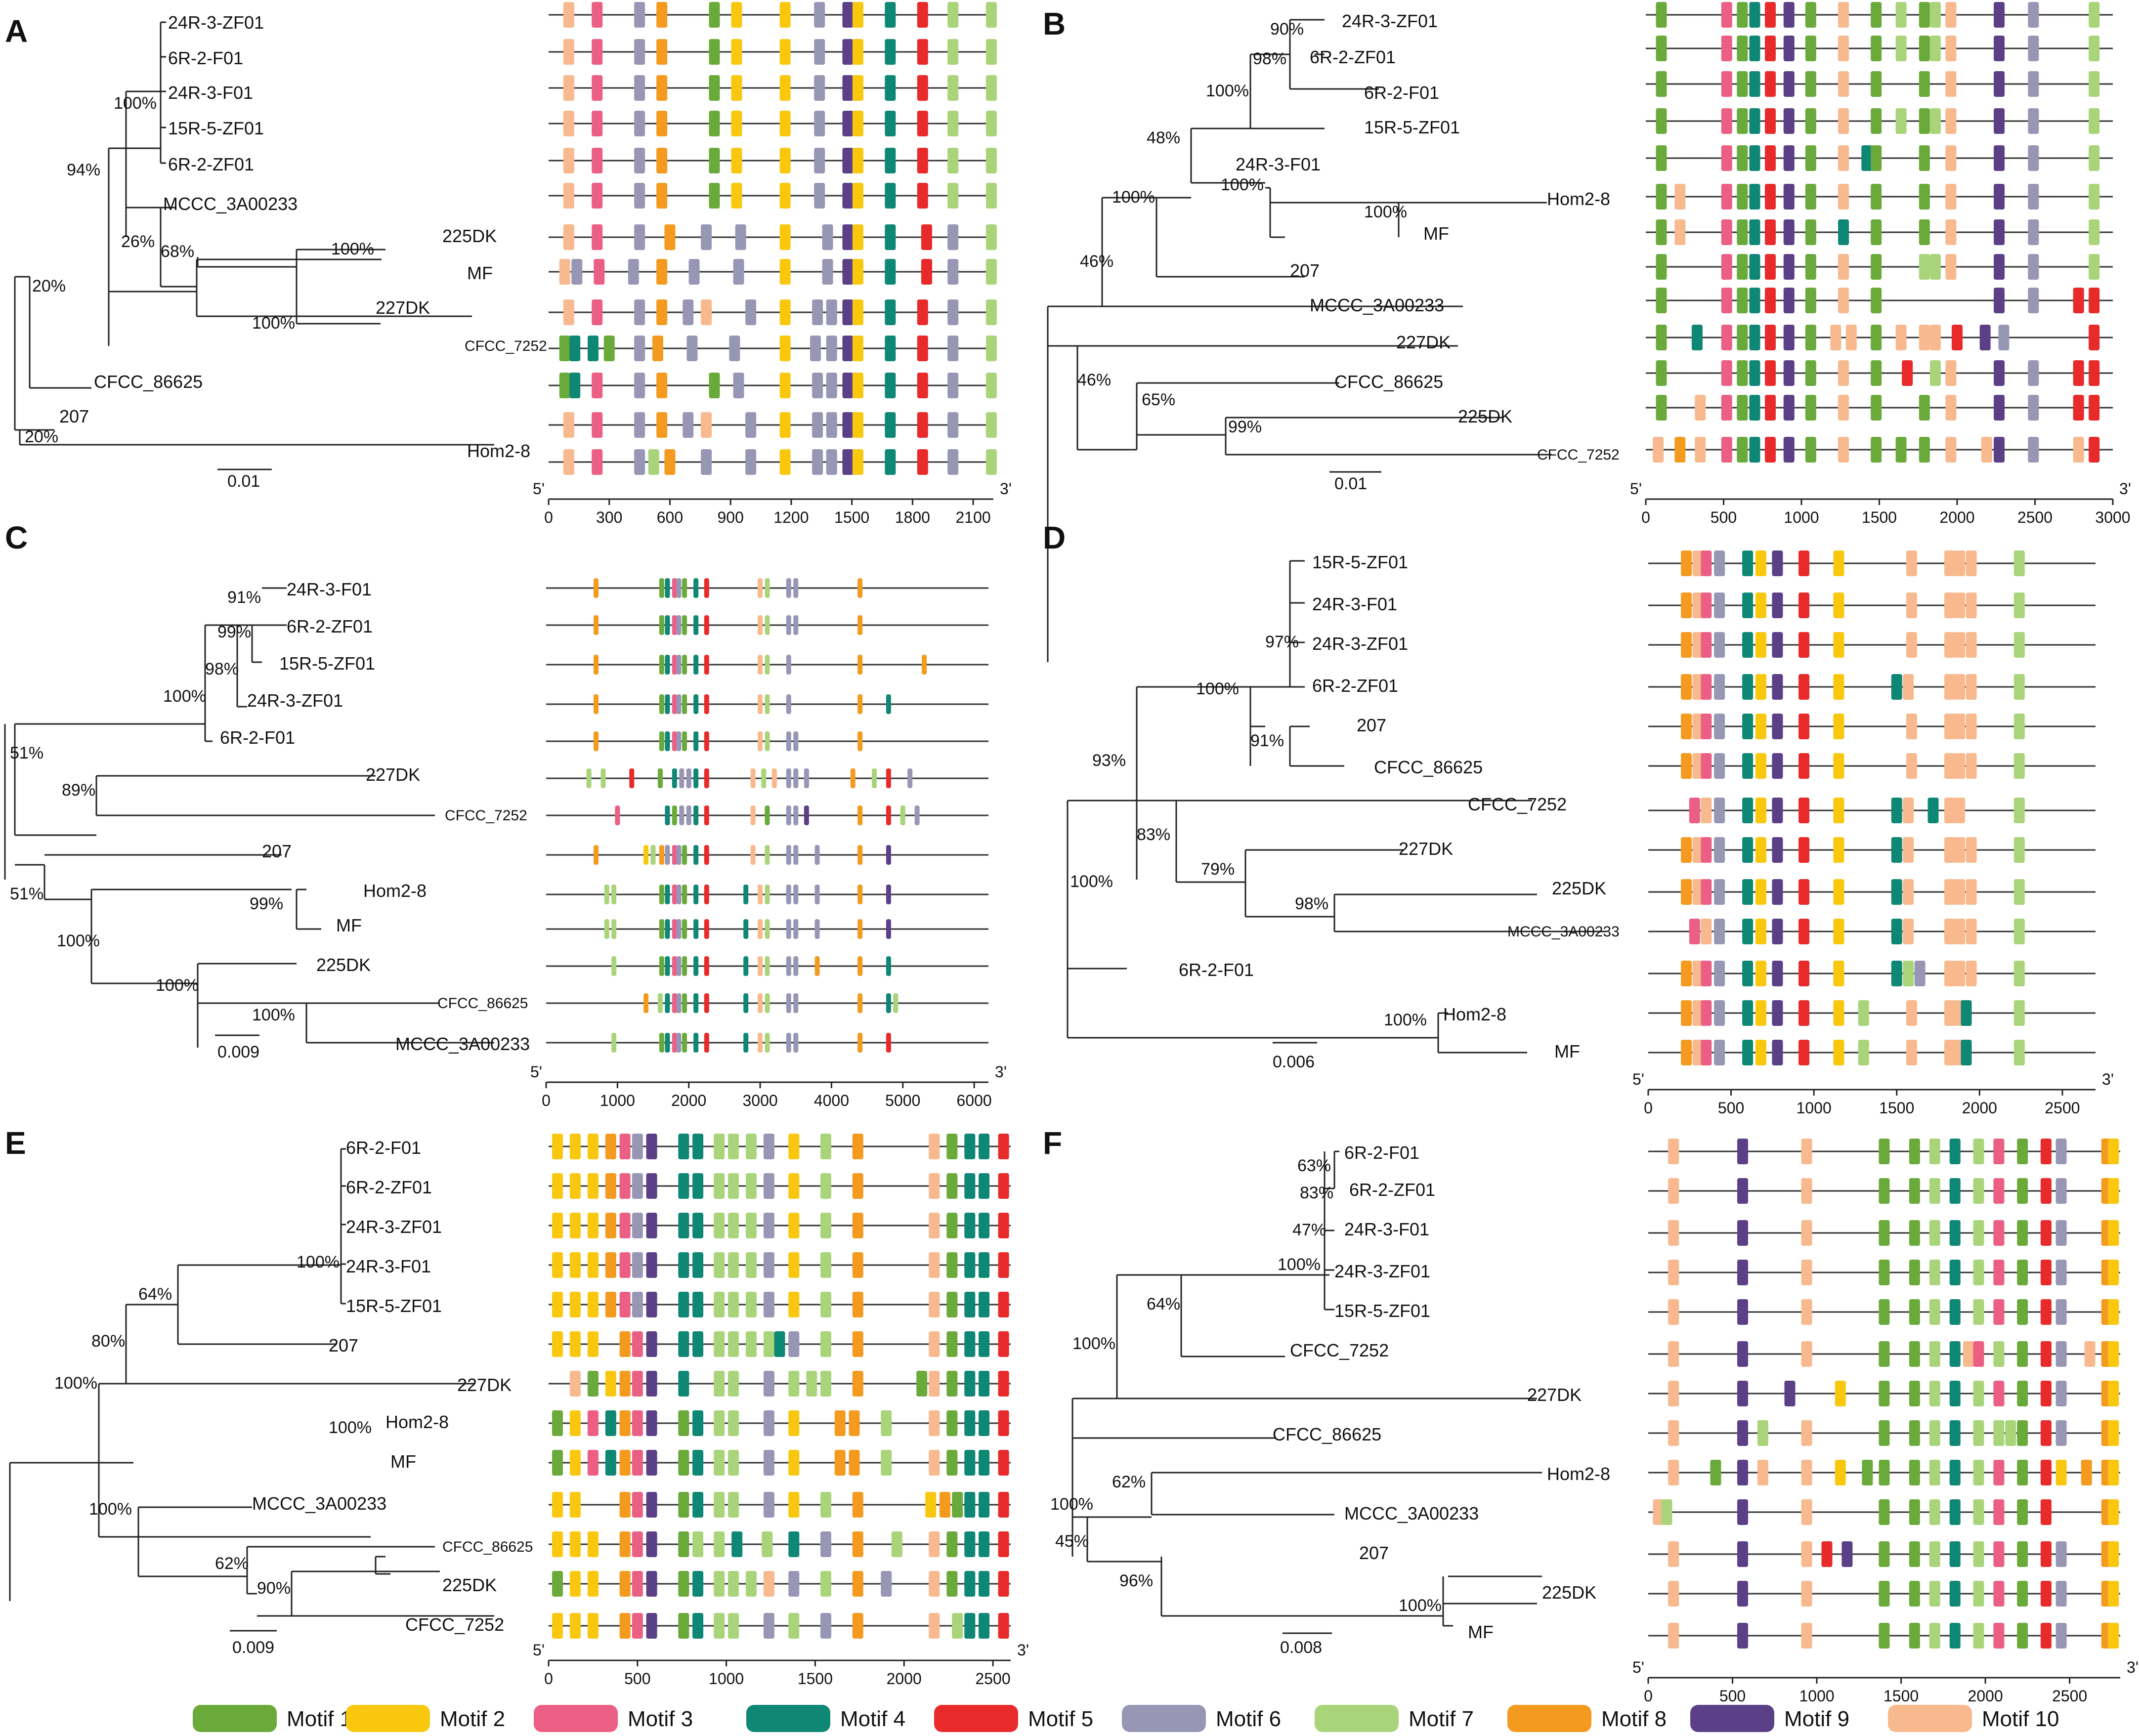  I want to click on bootstrap-value: 80%, so click(108, 1341).